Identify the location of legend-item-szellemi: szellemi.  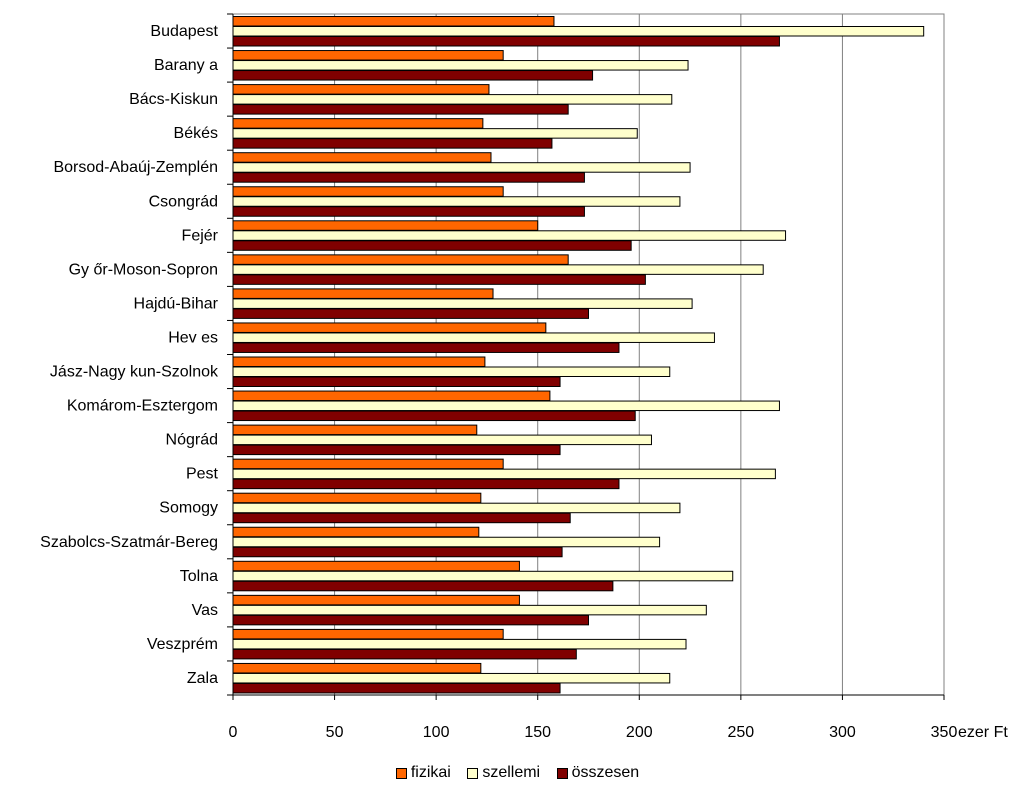
(503, 773).